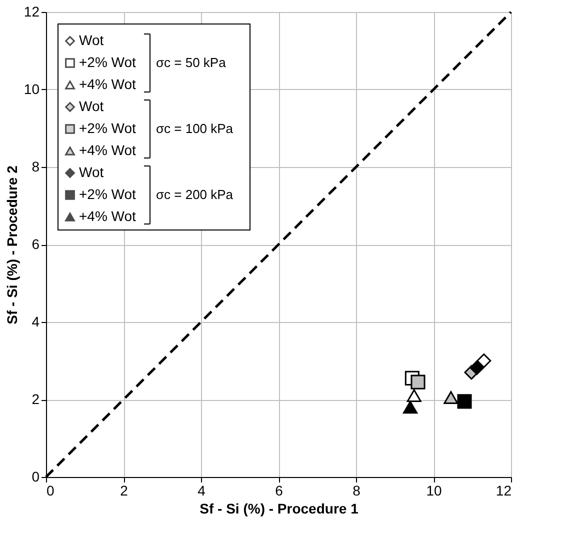  I want to click on x-tick-label: 10, so click(434, 490).